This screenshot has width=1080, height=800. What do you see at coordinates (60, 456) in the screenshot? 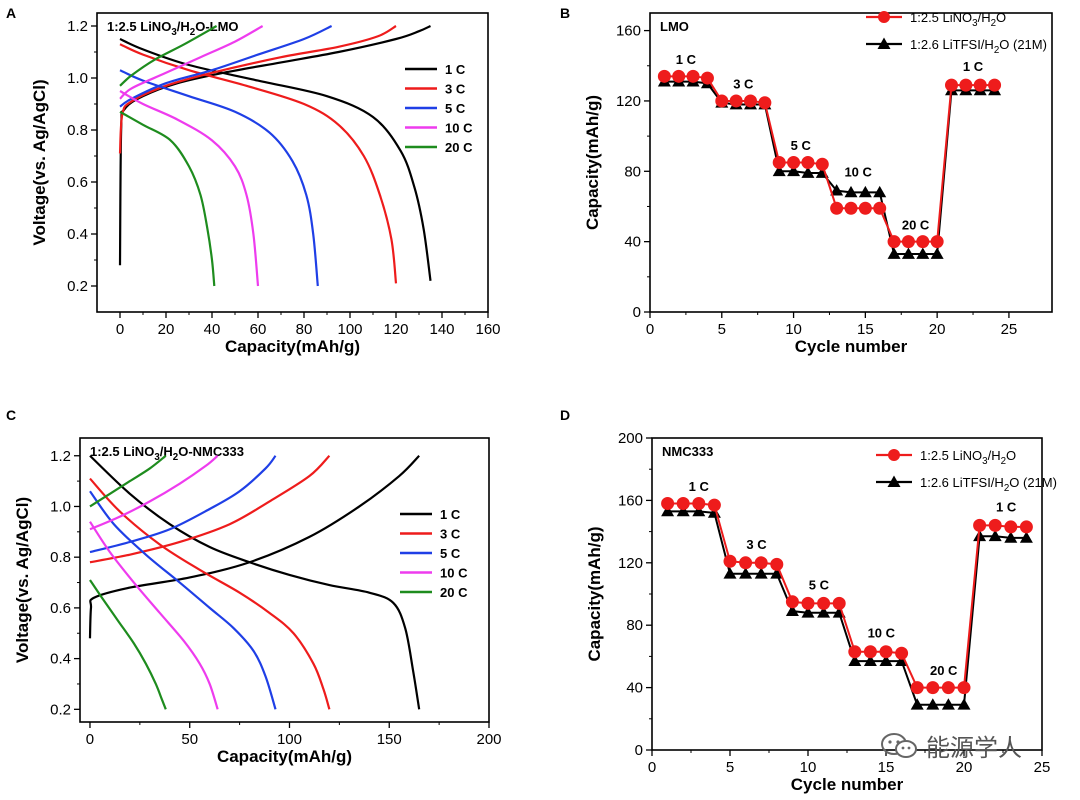
I see `y-tick-label: 1.2` at bounding box center [60, 456].